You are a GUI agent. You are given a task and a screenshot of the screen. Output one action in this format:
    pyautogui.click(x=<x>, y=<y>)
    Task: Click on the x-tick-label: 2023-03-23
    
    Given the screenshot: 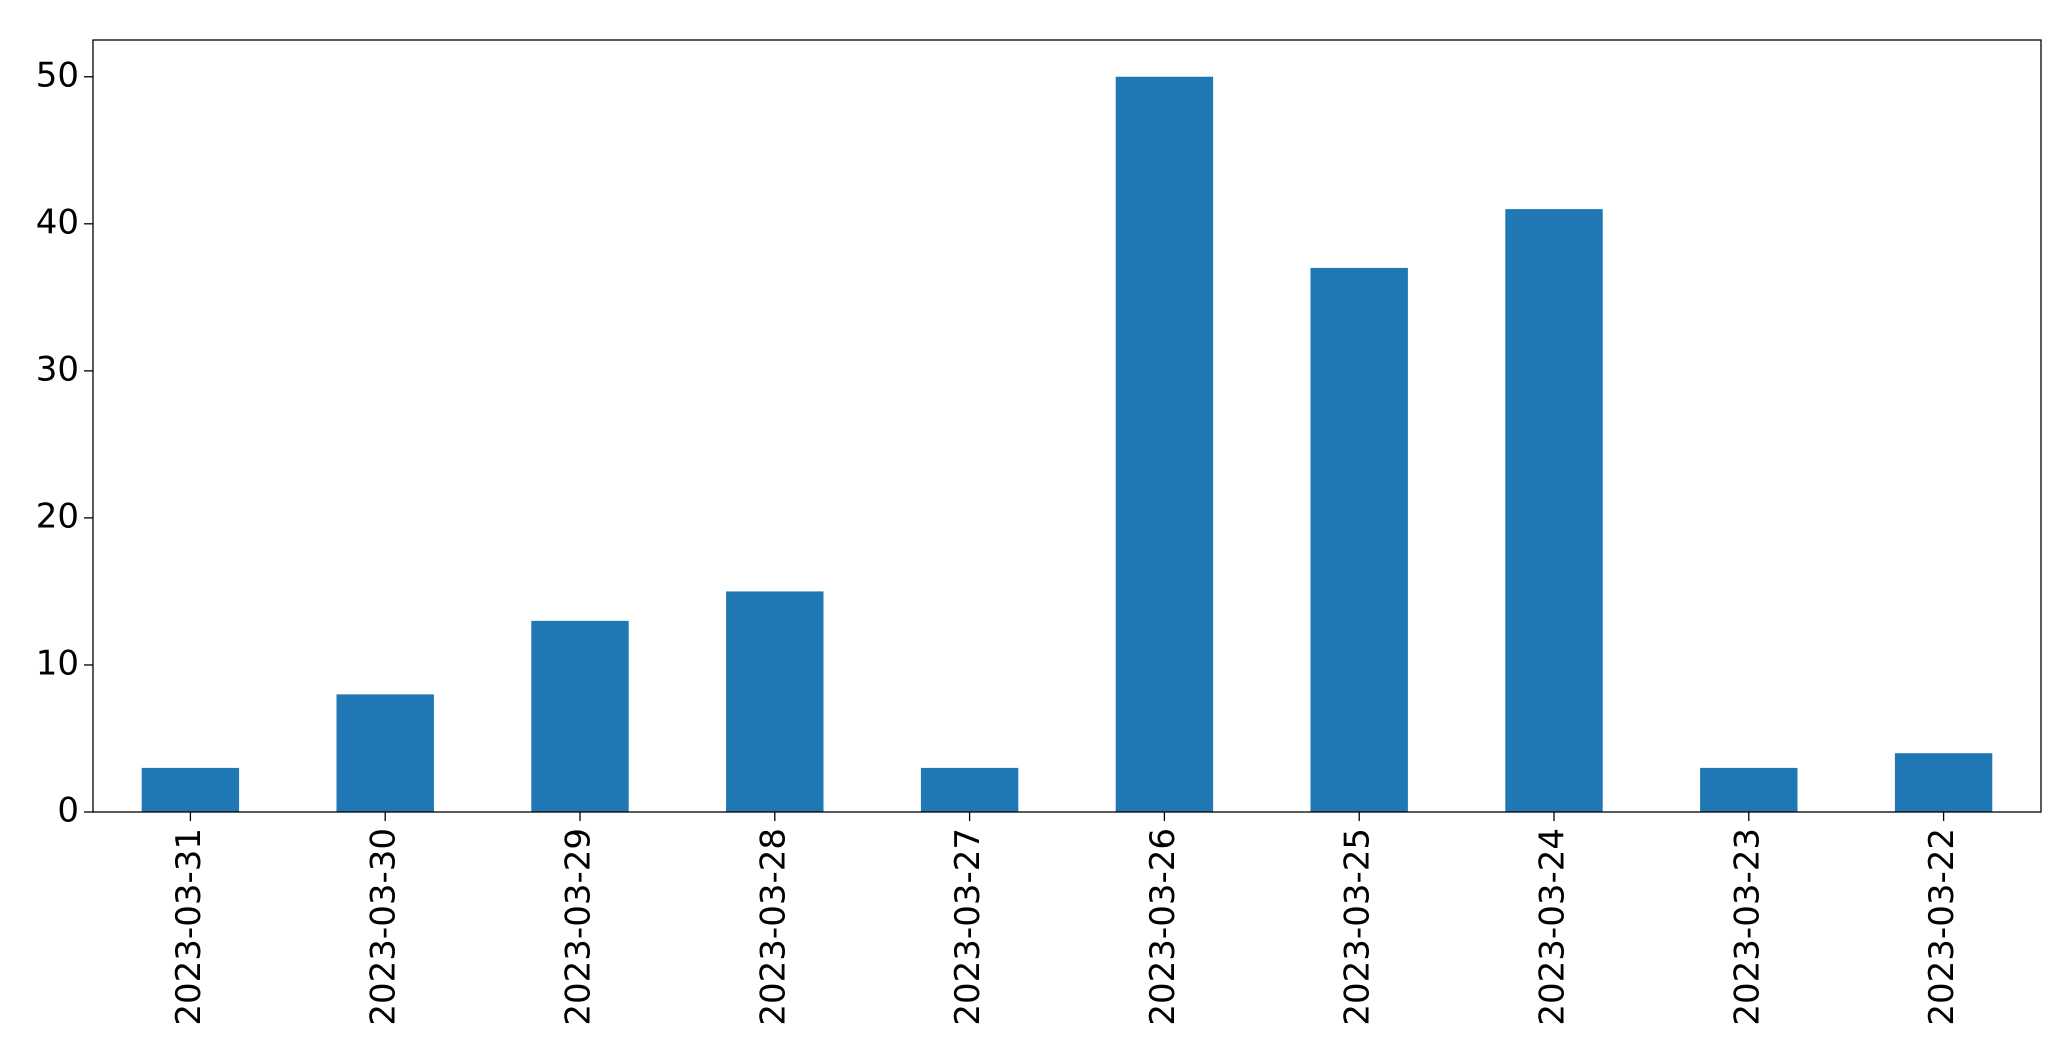 What is the action you would take?
    pyautogui.click(x=1747, y=927)
    